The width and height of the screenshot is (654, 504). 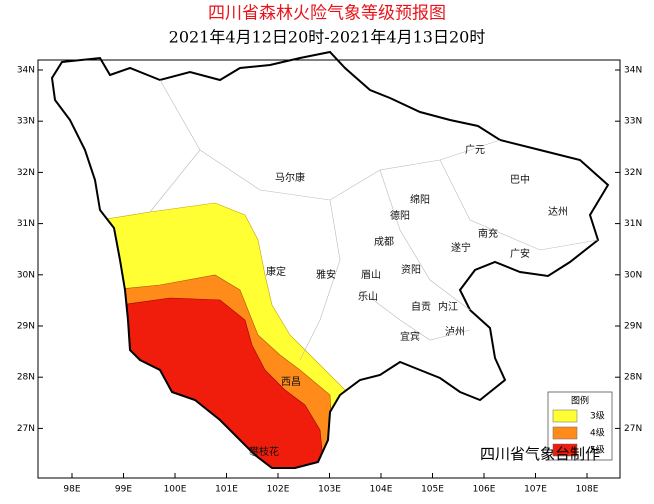 I want to click on city-label: 广元, so click(x=475, y=150).